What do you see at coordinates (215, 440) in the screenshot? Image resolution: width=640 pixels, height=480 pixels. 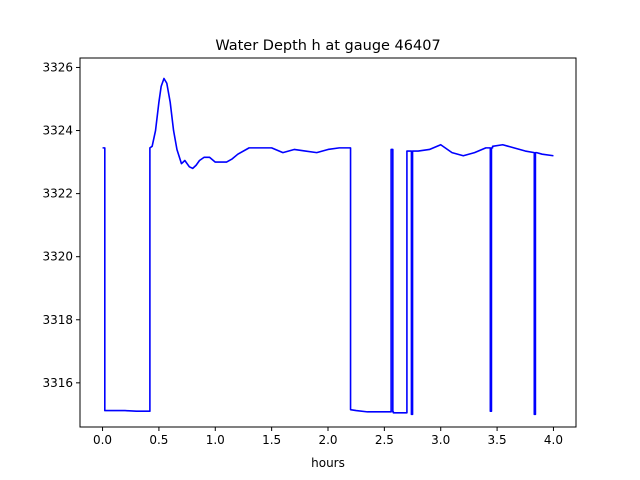 I see `x-tick-label: 1.0` at bounding box center [215, 440].